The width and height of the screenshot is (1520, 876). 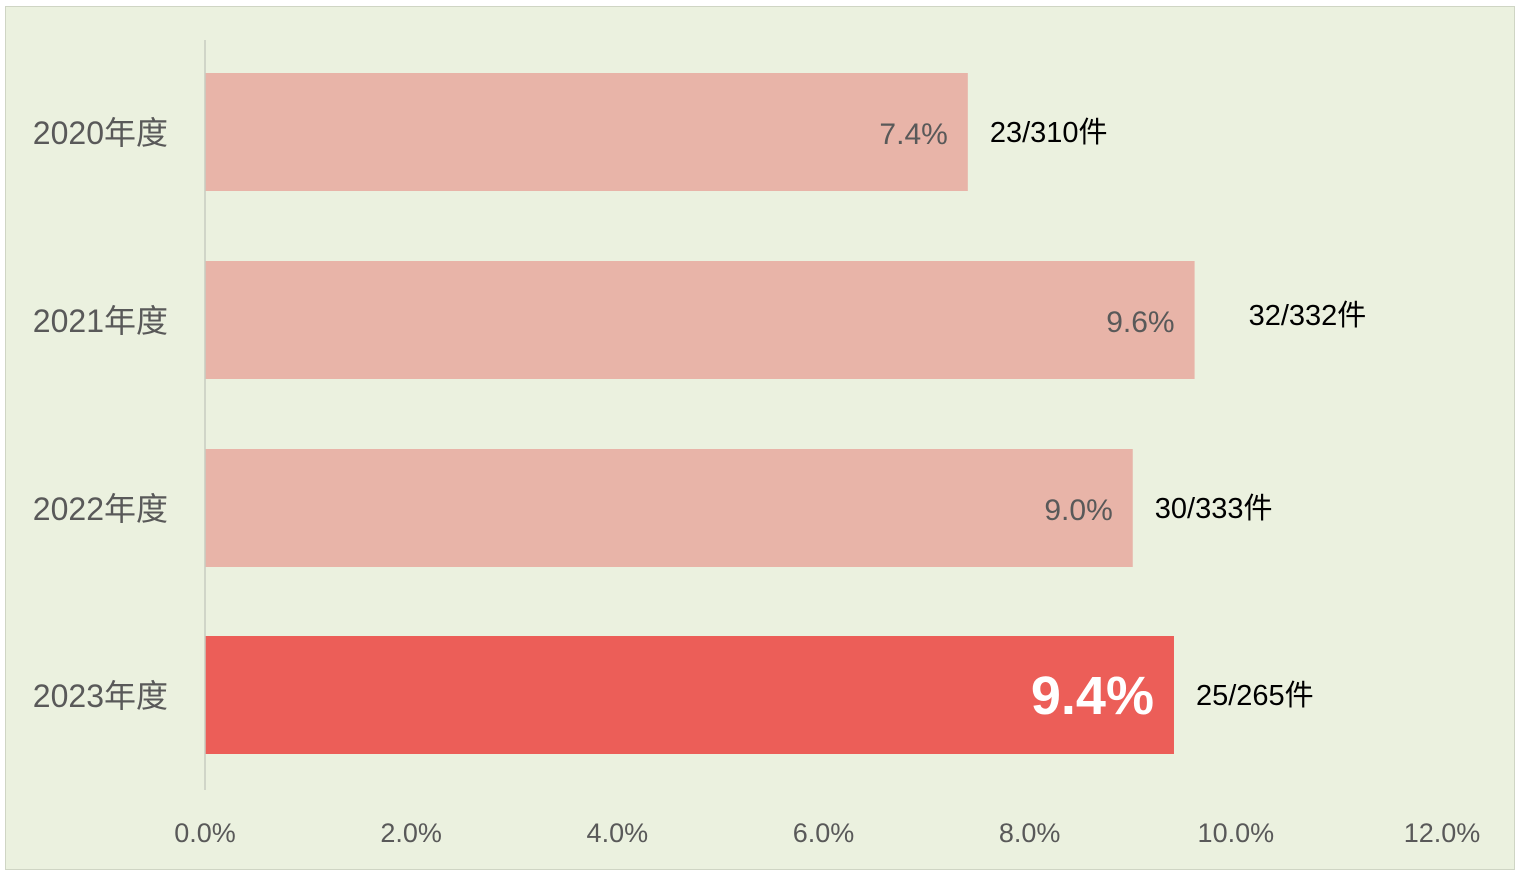 What do you see at coordinates (1092, 696) in the screenshot?
I see `value-label-3: 9.4%` at bounding box center [1092, 696].